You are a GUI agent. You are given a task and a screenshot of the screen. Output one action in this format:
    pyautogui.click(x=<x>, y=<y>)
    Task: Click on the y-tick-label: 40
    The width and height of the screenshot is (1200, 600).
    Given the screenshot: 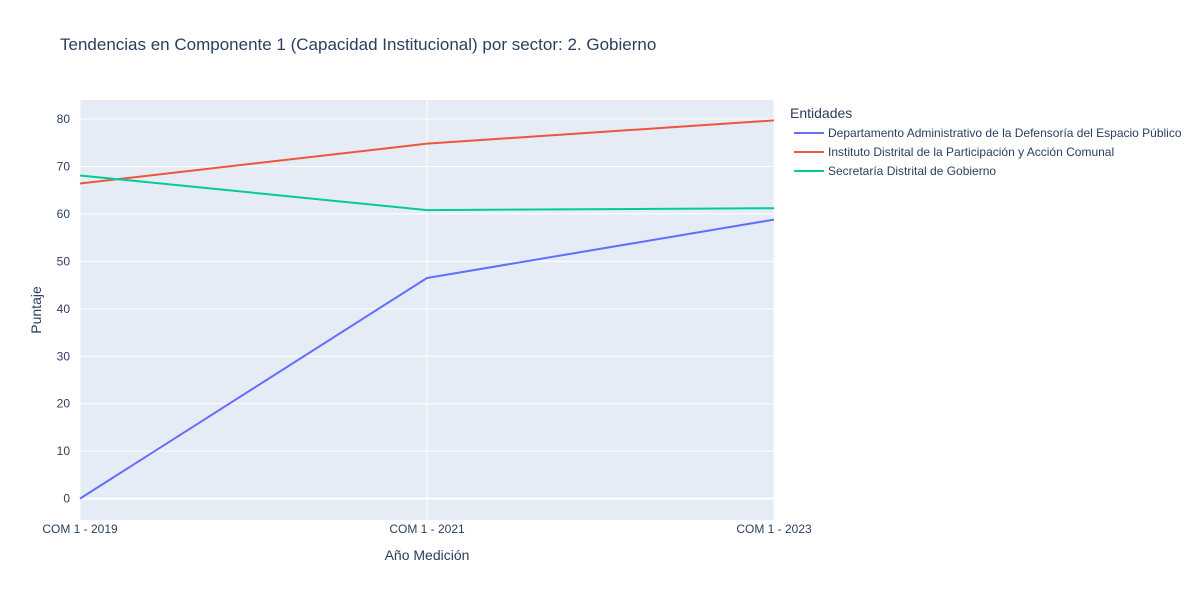 What is the action you would take?
    pyautogui.click(x=64, y=309)
    